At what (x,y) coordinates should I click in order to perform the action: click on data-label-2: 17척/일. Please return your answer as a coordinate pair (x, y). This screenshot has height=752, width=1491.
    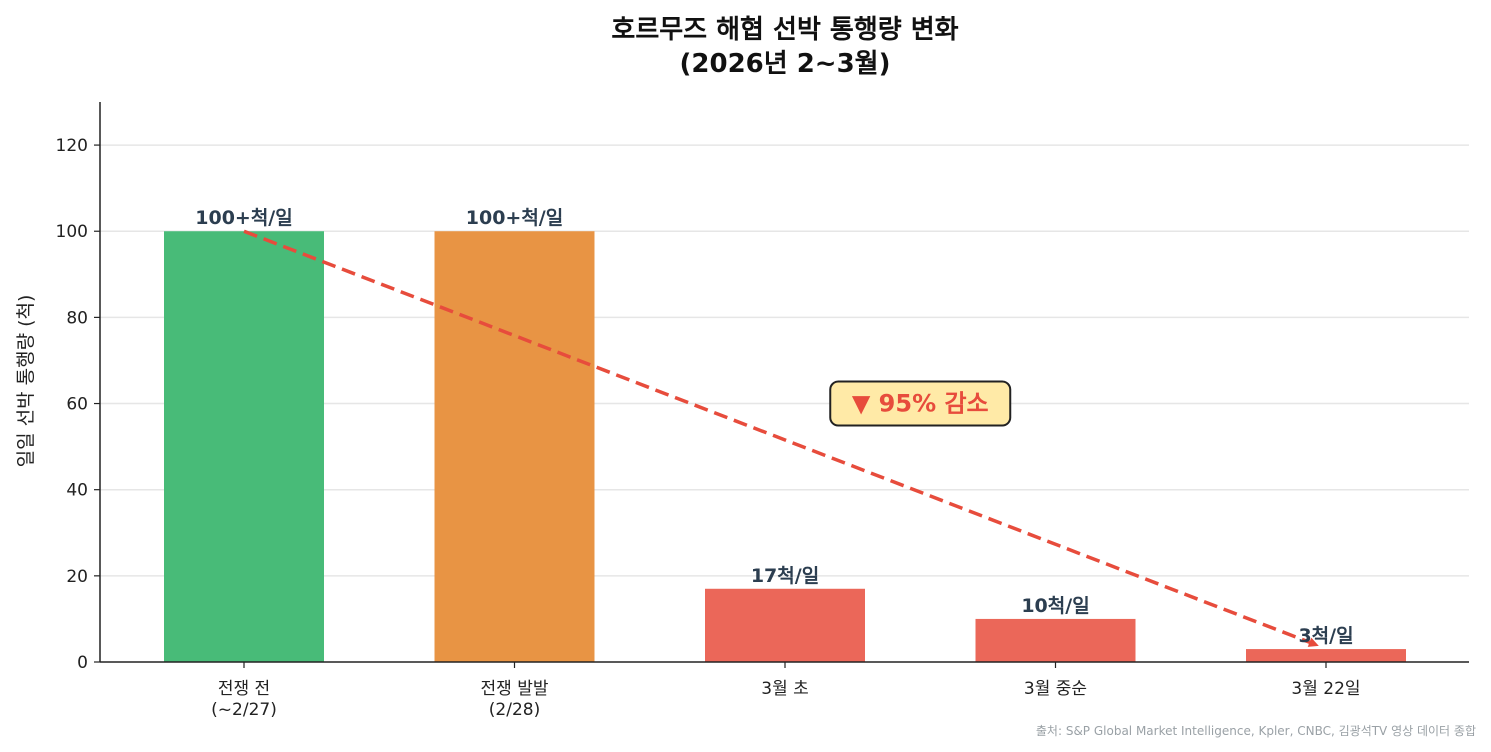
    Looking at the image, I should click on (785, 576).